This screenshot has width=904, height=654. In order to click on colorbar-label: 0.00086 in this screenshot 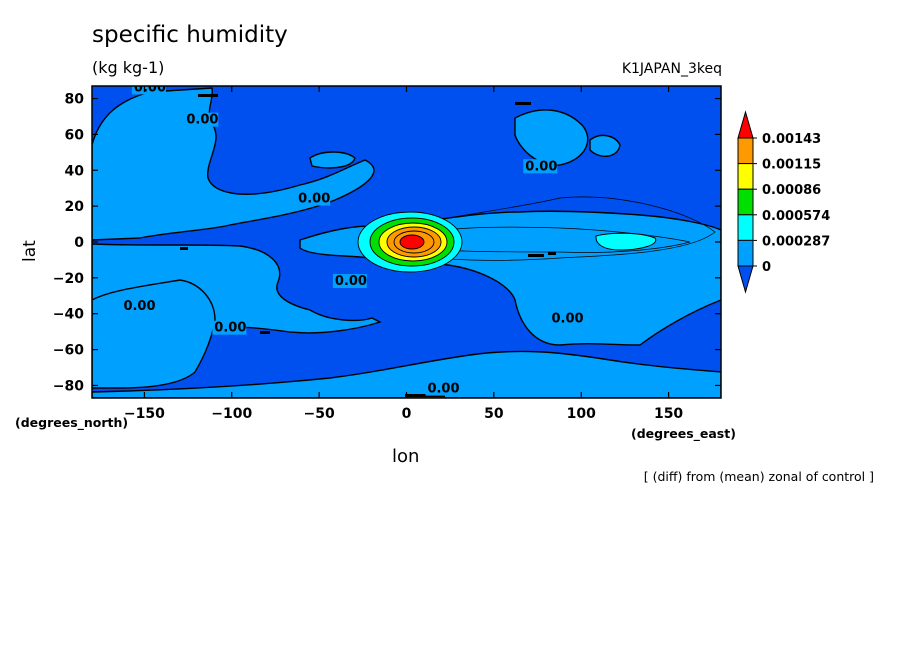, I will do `click(791, 190)`.